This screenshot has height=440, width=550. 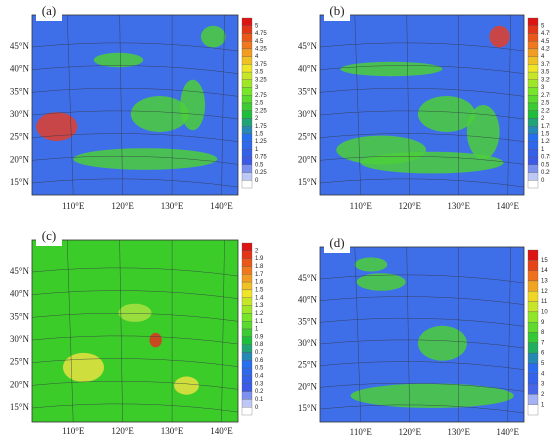 What do you see at coordinates (543, 364) in the screenshot?
I see `colorbar-label: 5` at bounding box center [543, 364].